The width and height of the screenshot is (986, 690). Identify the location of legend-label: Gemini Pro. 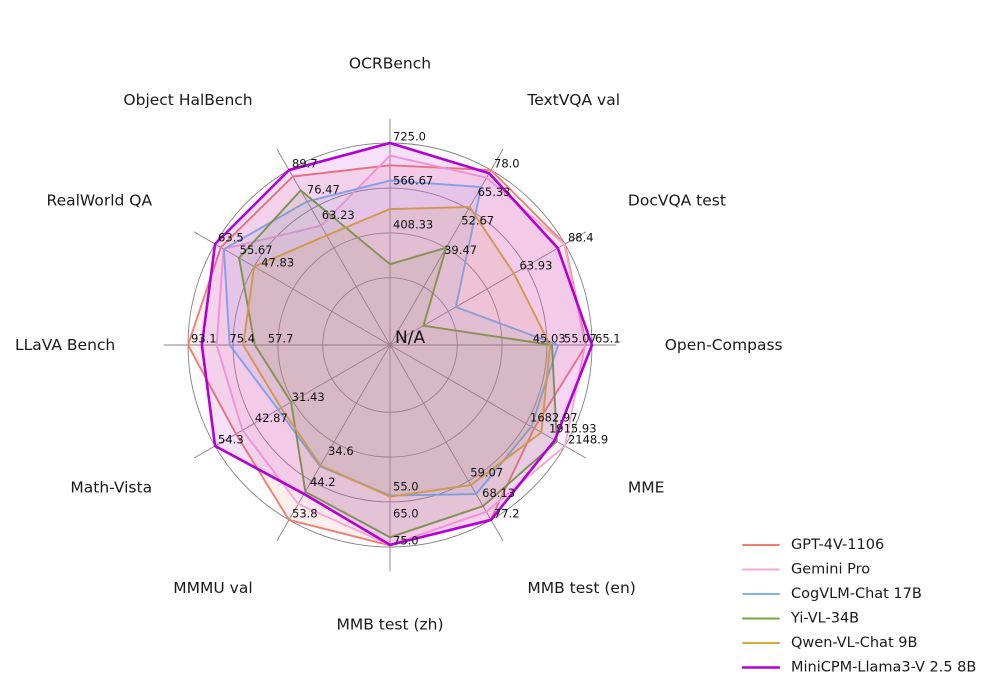
(830, 570).